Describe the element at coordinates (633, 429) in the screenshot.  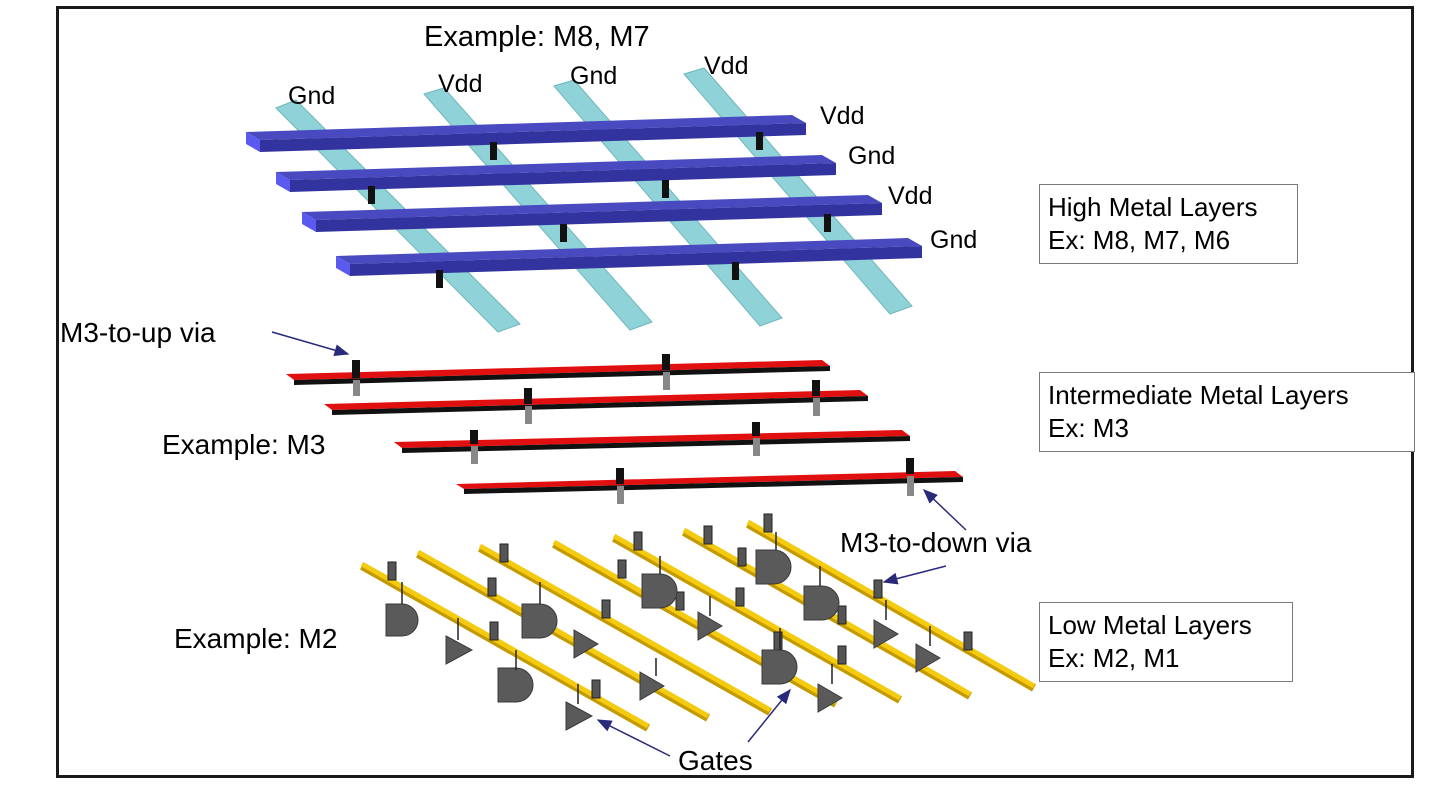
I see `intermediate-vias` at that location.